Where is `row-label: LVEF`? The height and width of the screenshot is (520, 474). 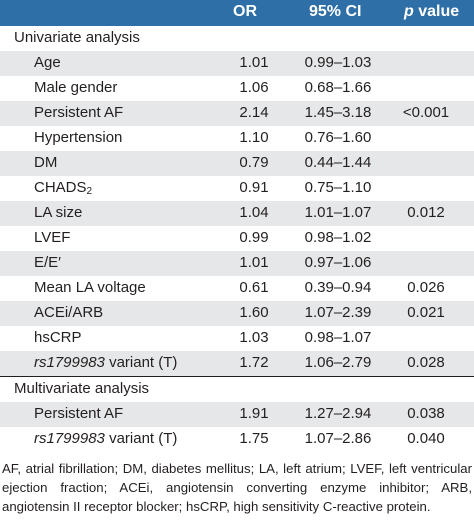 row-label: LVEF is located at coordinates (52, 237).